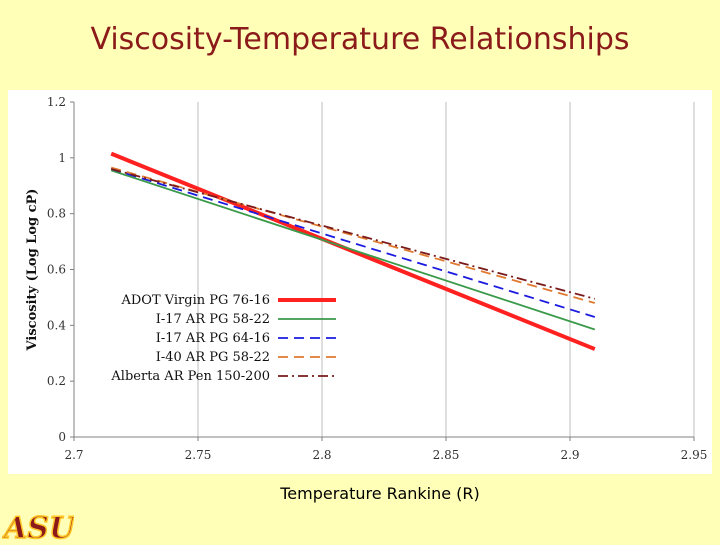  I want to click on legend-label: I-40 AR PG 58-22, so click(213, 357).